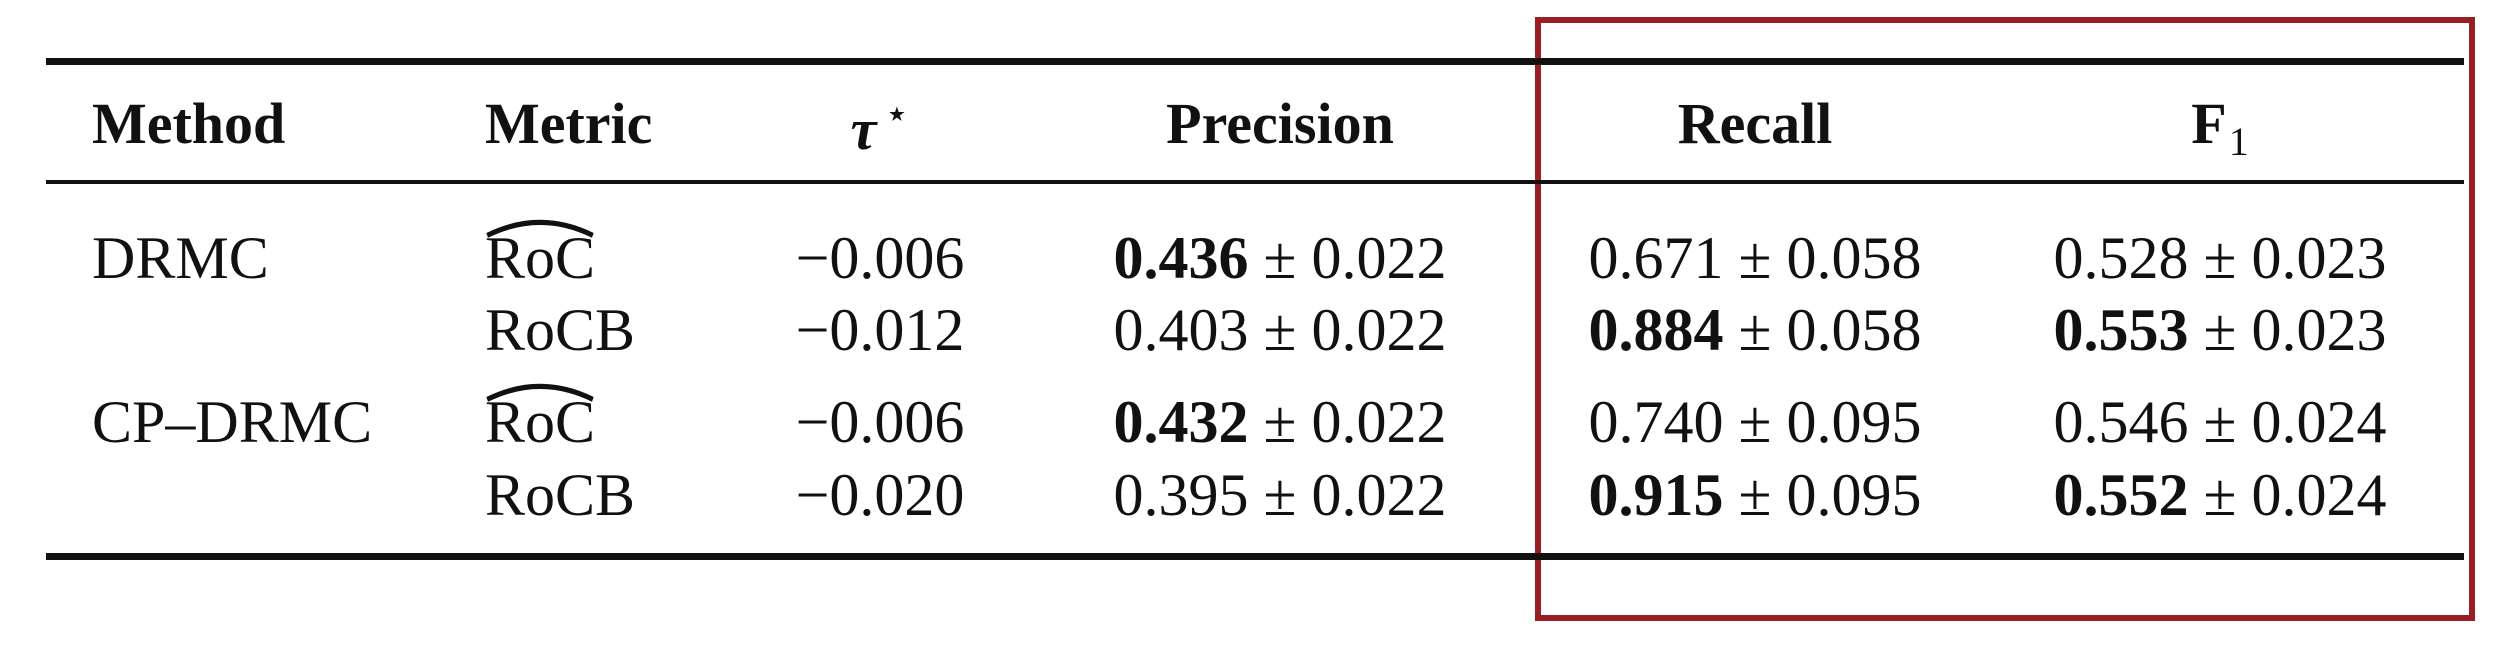  I want to click on row-2-tau: −0.012, so click(880, 330).